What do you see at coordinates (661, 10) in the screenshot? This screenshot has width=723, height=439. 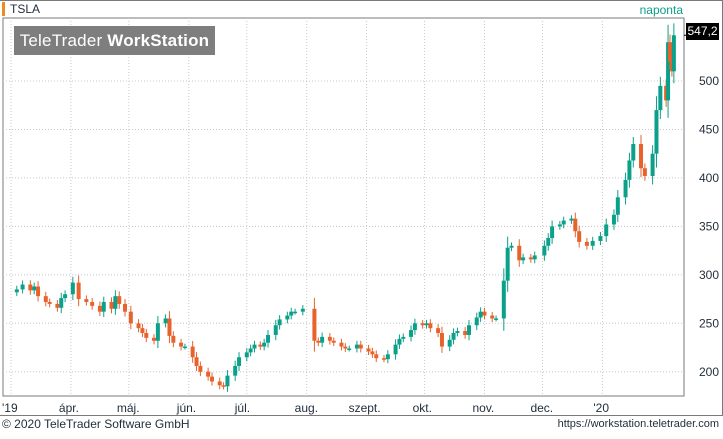 I see `interval-label: naponta` at bounding box center [661, 10].